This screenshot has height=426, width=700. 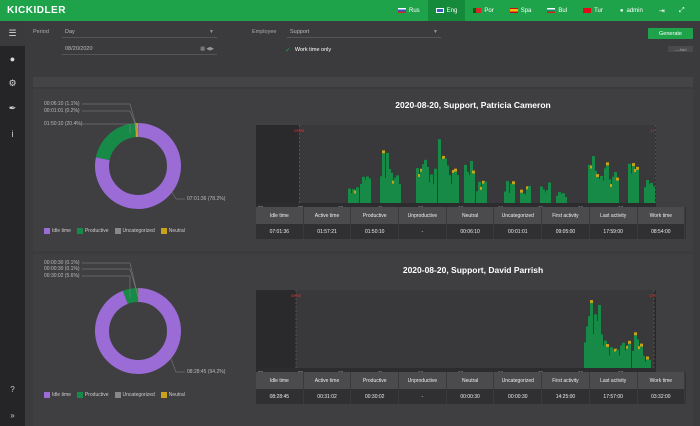 I want to click on period-select: Day ▼, so click(x=139, y=32).